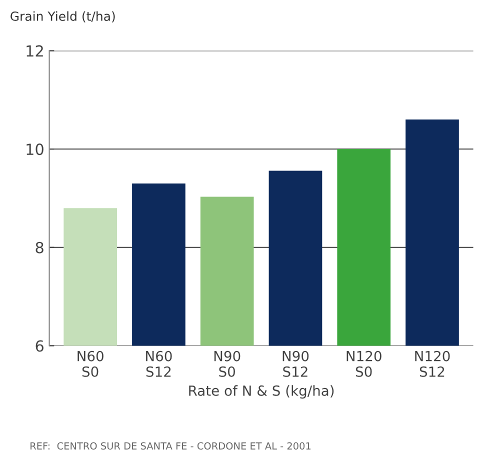 This screenshot has height=461, width=493. Describe the element at coordinates (432, 363) in the screenshot. I see `x-tick-label: N120 S12` at that location.